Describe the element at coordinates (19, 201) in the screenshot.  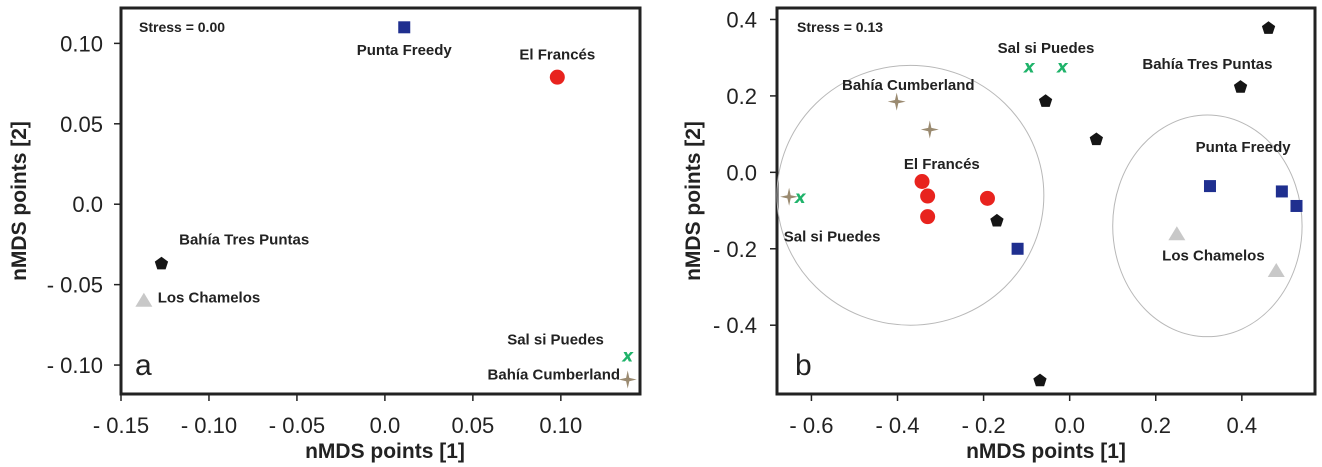
I see `panel-a-ylabel: nMDS points [2]` at that location.